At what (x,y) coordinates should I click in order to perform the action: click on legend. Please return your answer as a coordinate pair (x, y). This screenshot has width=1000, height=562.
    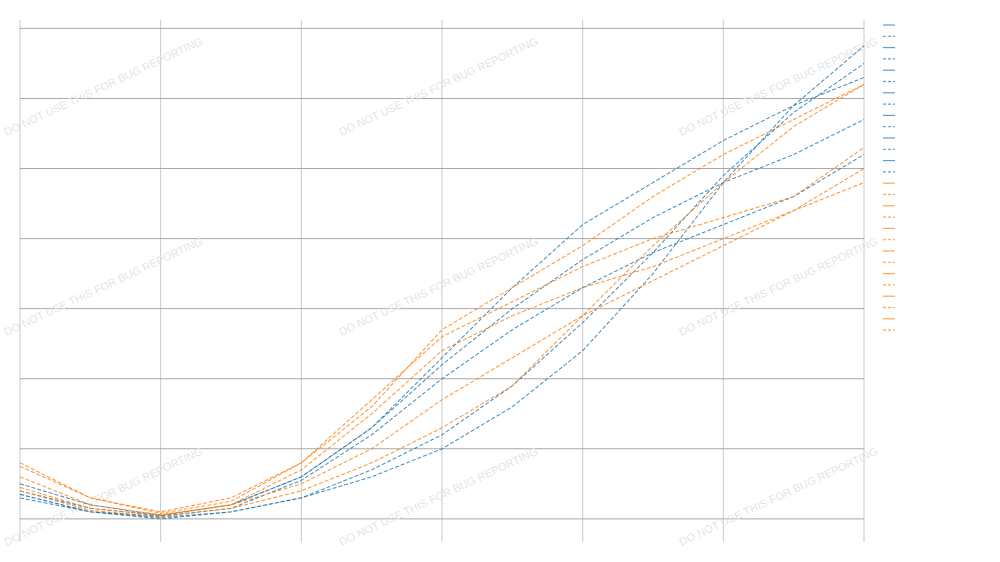
    Looking at the image, I should click on (889, 177).